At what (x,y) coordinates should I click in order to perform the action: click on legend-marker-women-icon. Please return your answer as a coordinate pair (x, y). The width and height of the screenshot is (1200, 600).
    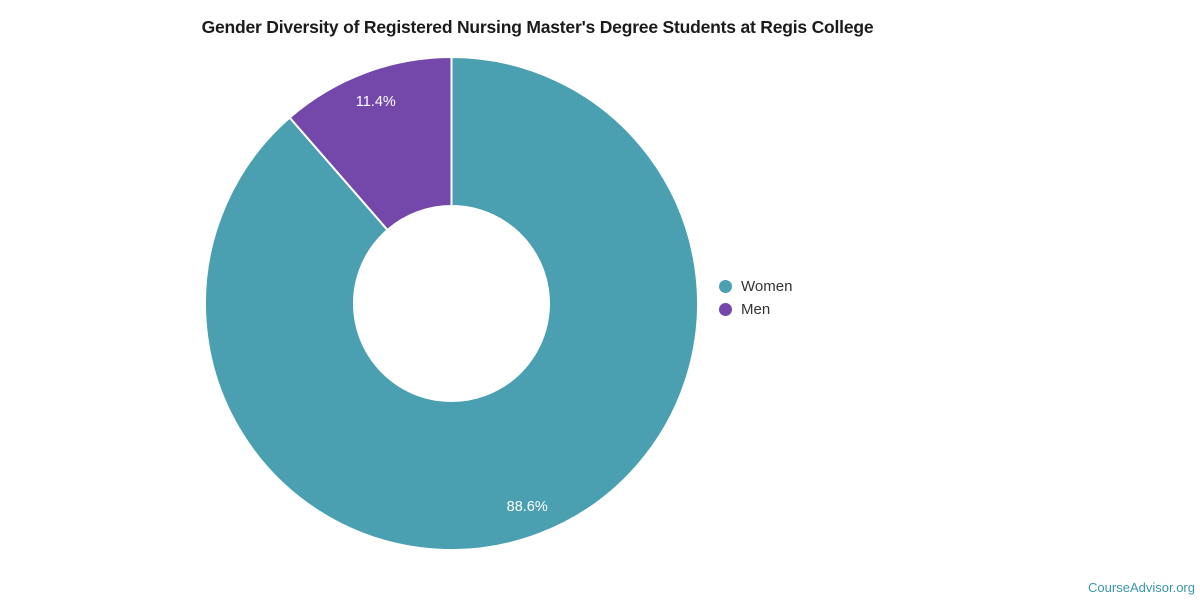
    Looking at the image, I should click on (725, 286).